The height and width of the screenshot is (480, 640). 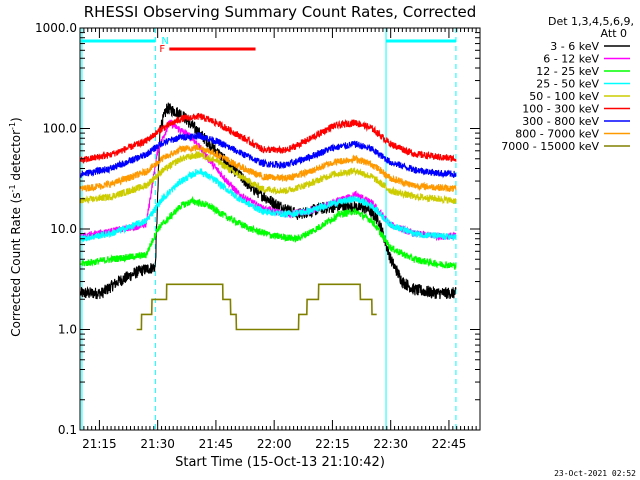 I want to click on y-tick-label: 1.0, so click(x=67, y=330).